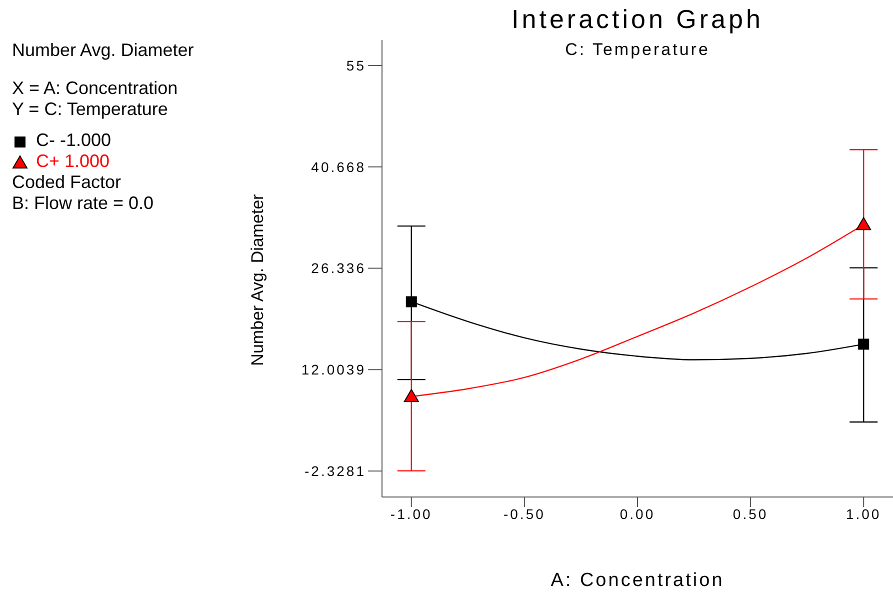 This screenshot has width=893, height=596. Describe the element at coordinates (90, 109) in the screenshot. I see `text: Y = C: Temperature` at that location.